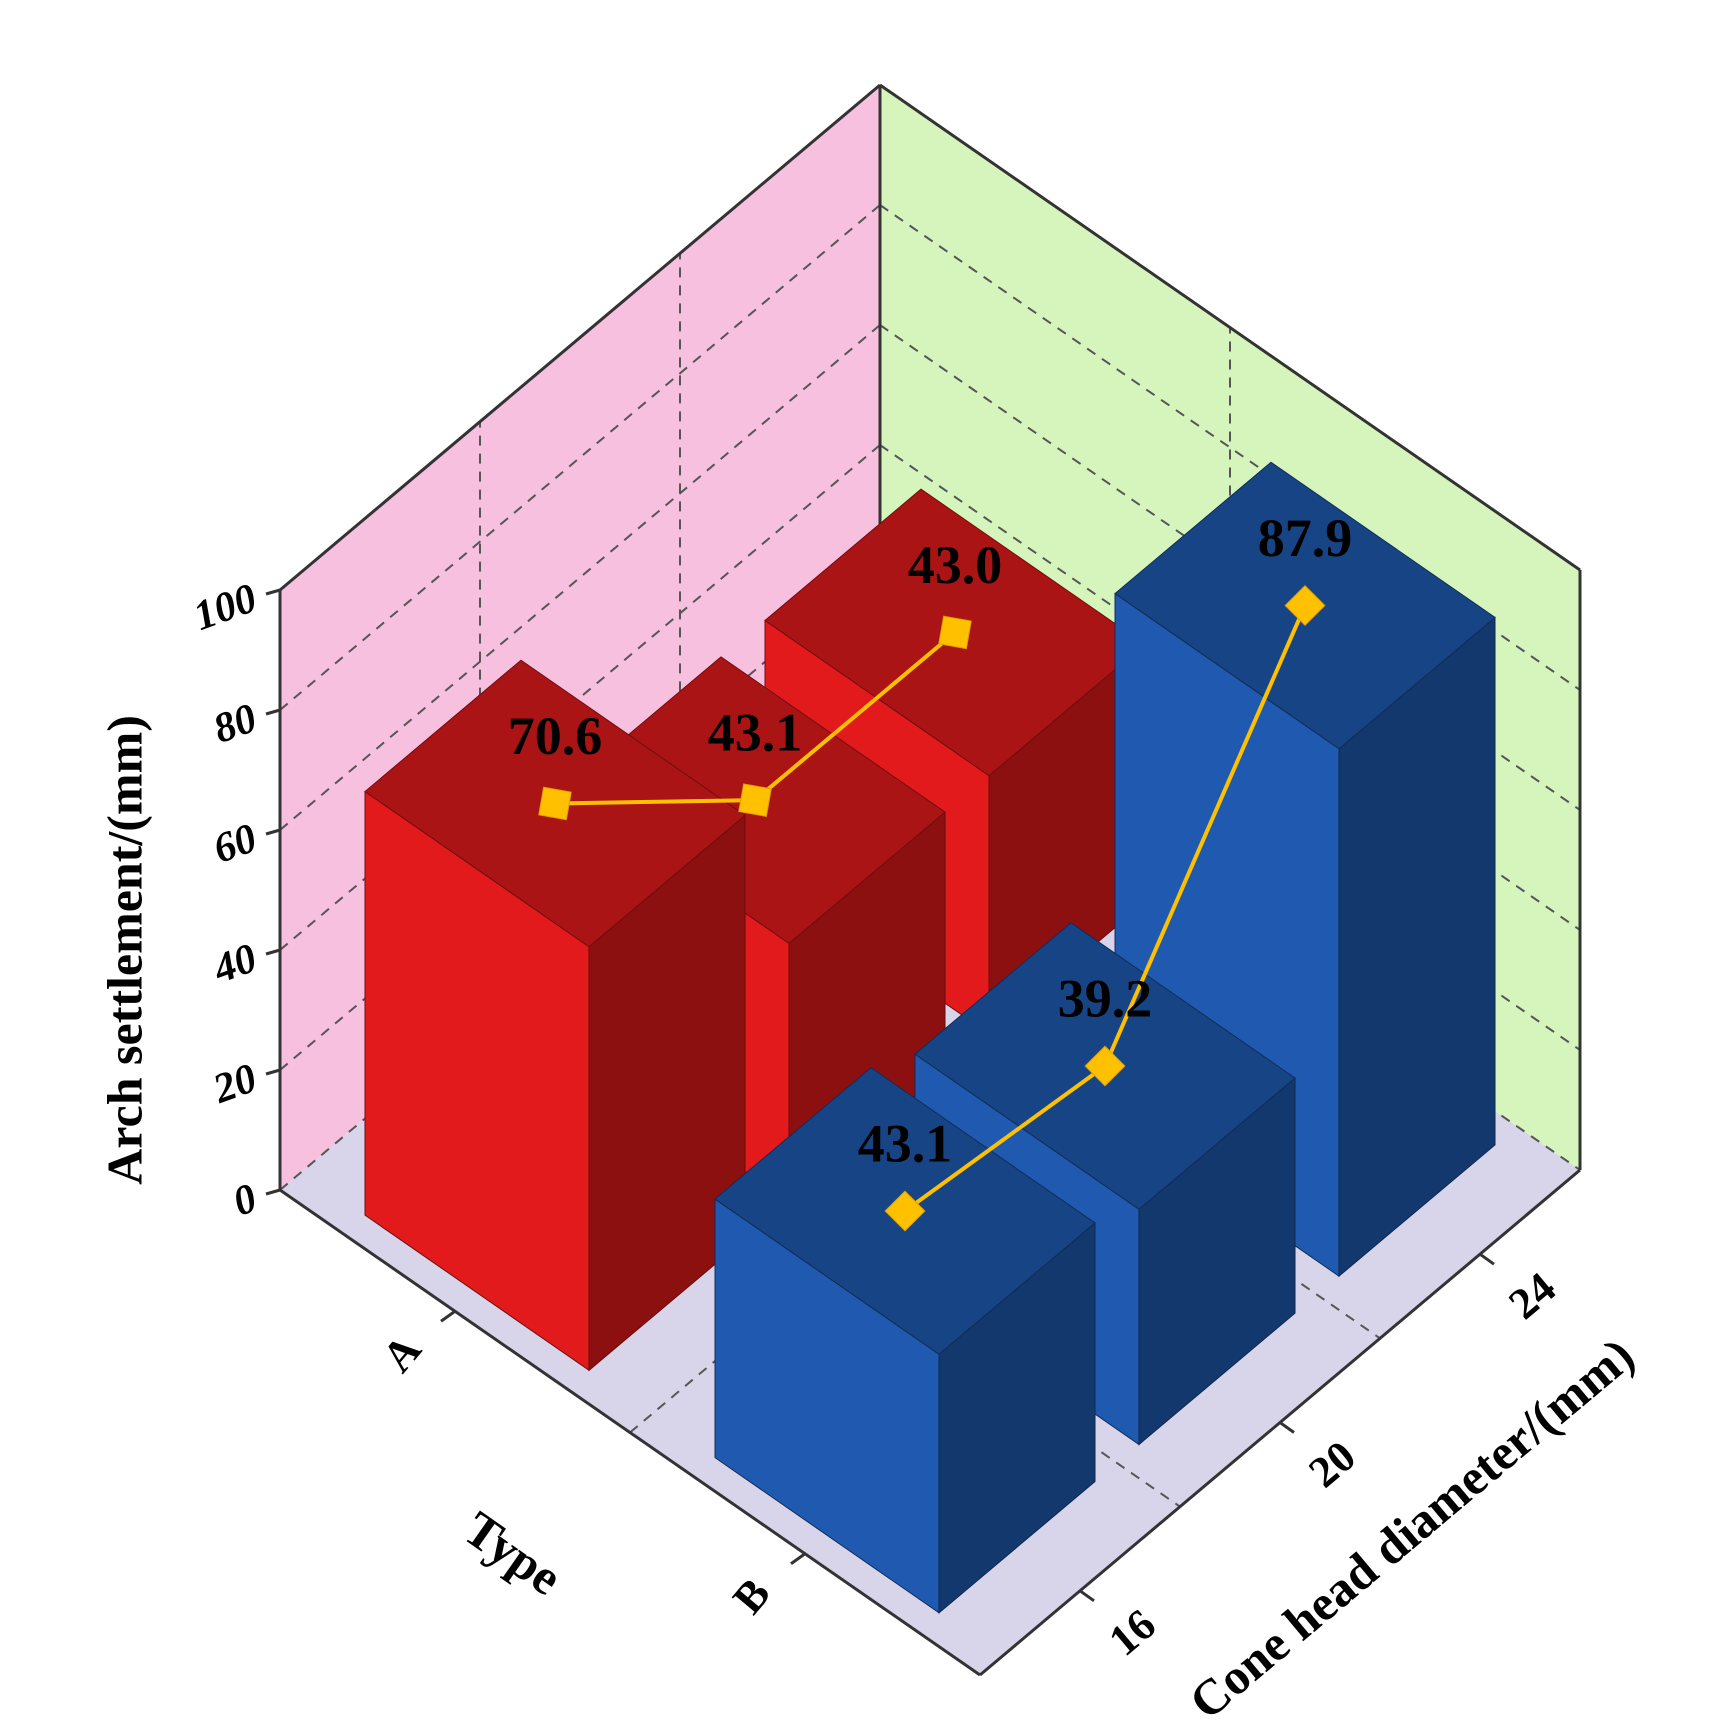 The image size is (1719, 1727). I want to click on x-tick-label: 16, so click(1132, 1633).